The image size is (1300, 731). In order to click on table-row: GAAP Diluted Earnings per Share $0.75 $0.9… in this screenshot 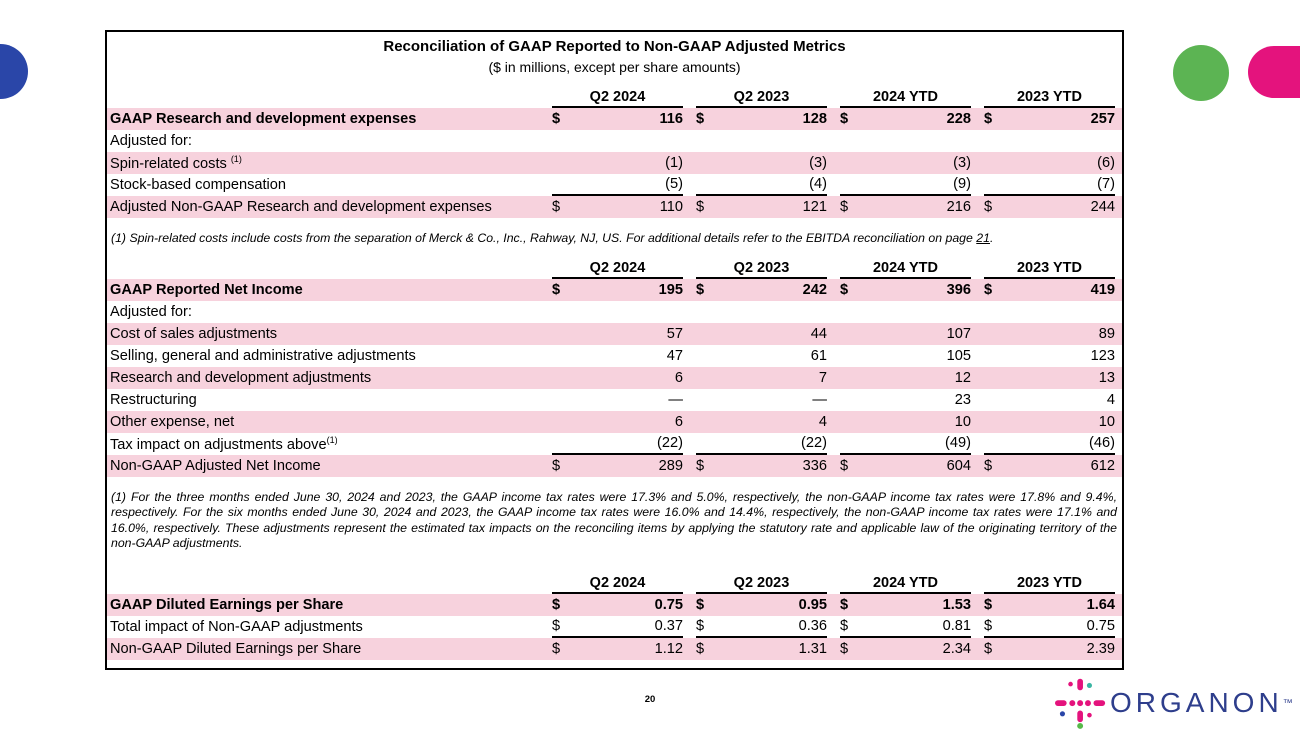, I will do `click(614, 604)`.